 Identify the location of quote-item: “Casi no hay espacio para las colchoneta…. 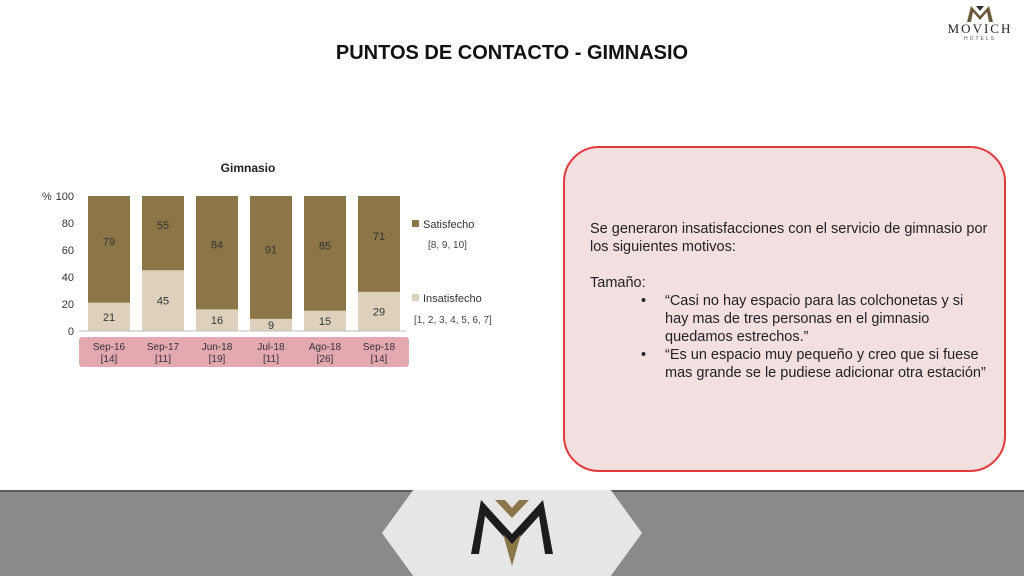
(815, 319).